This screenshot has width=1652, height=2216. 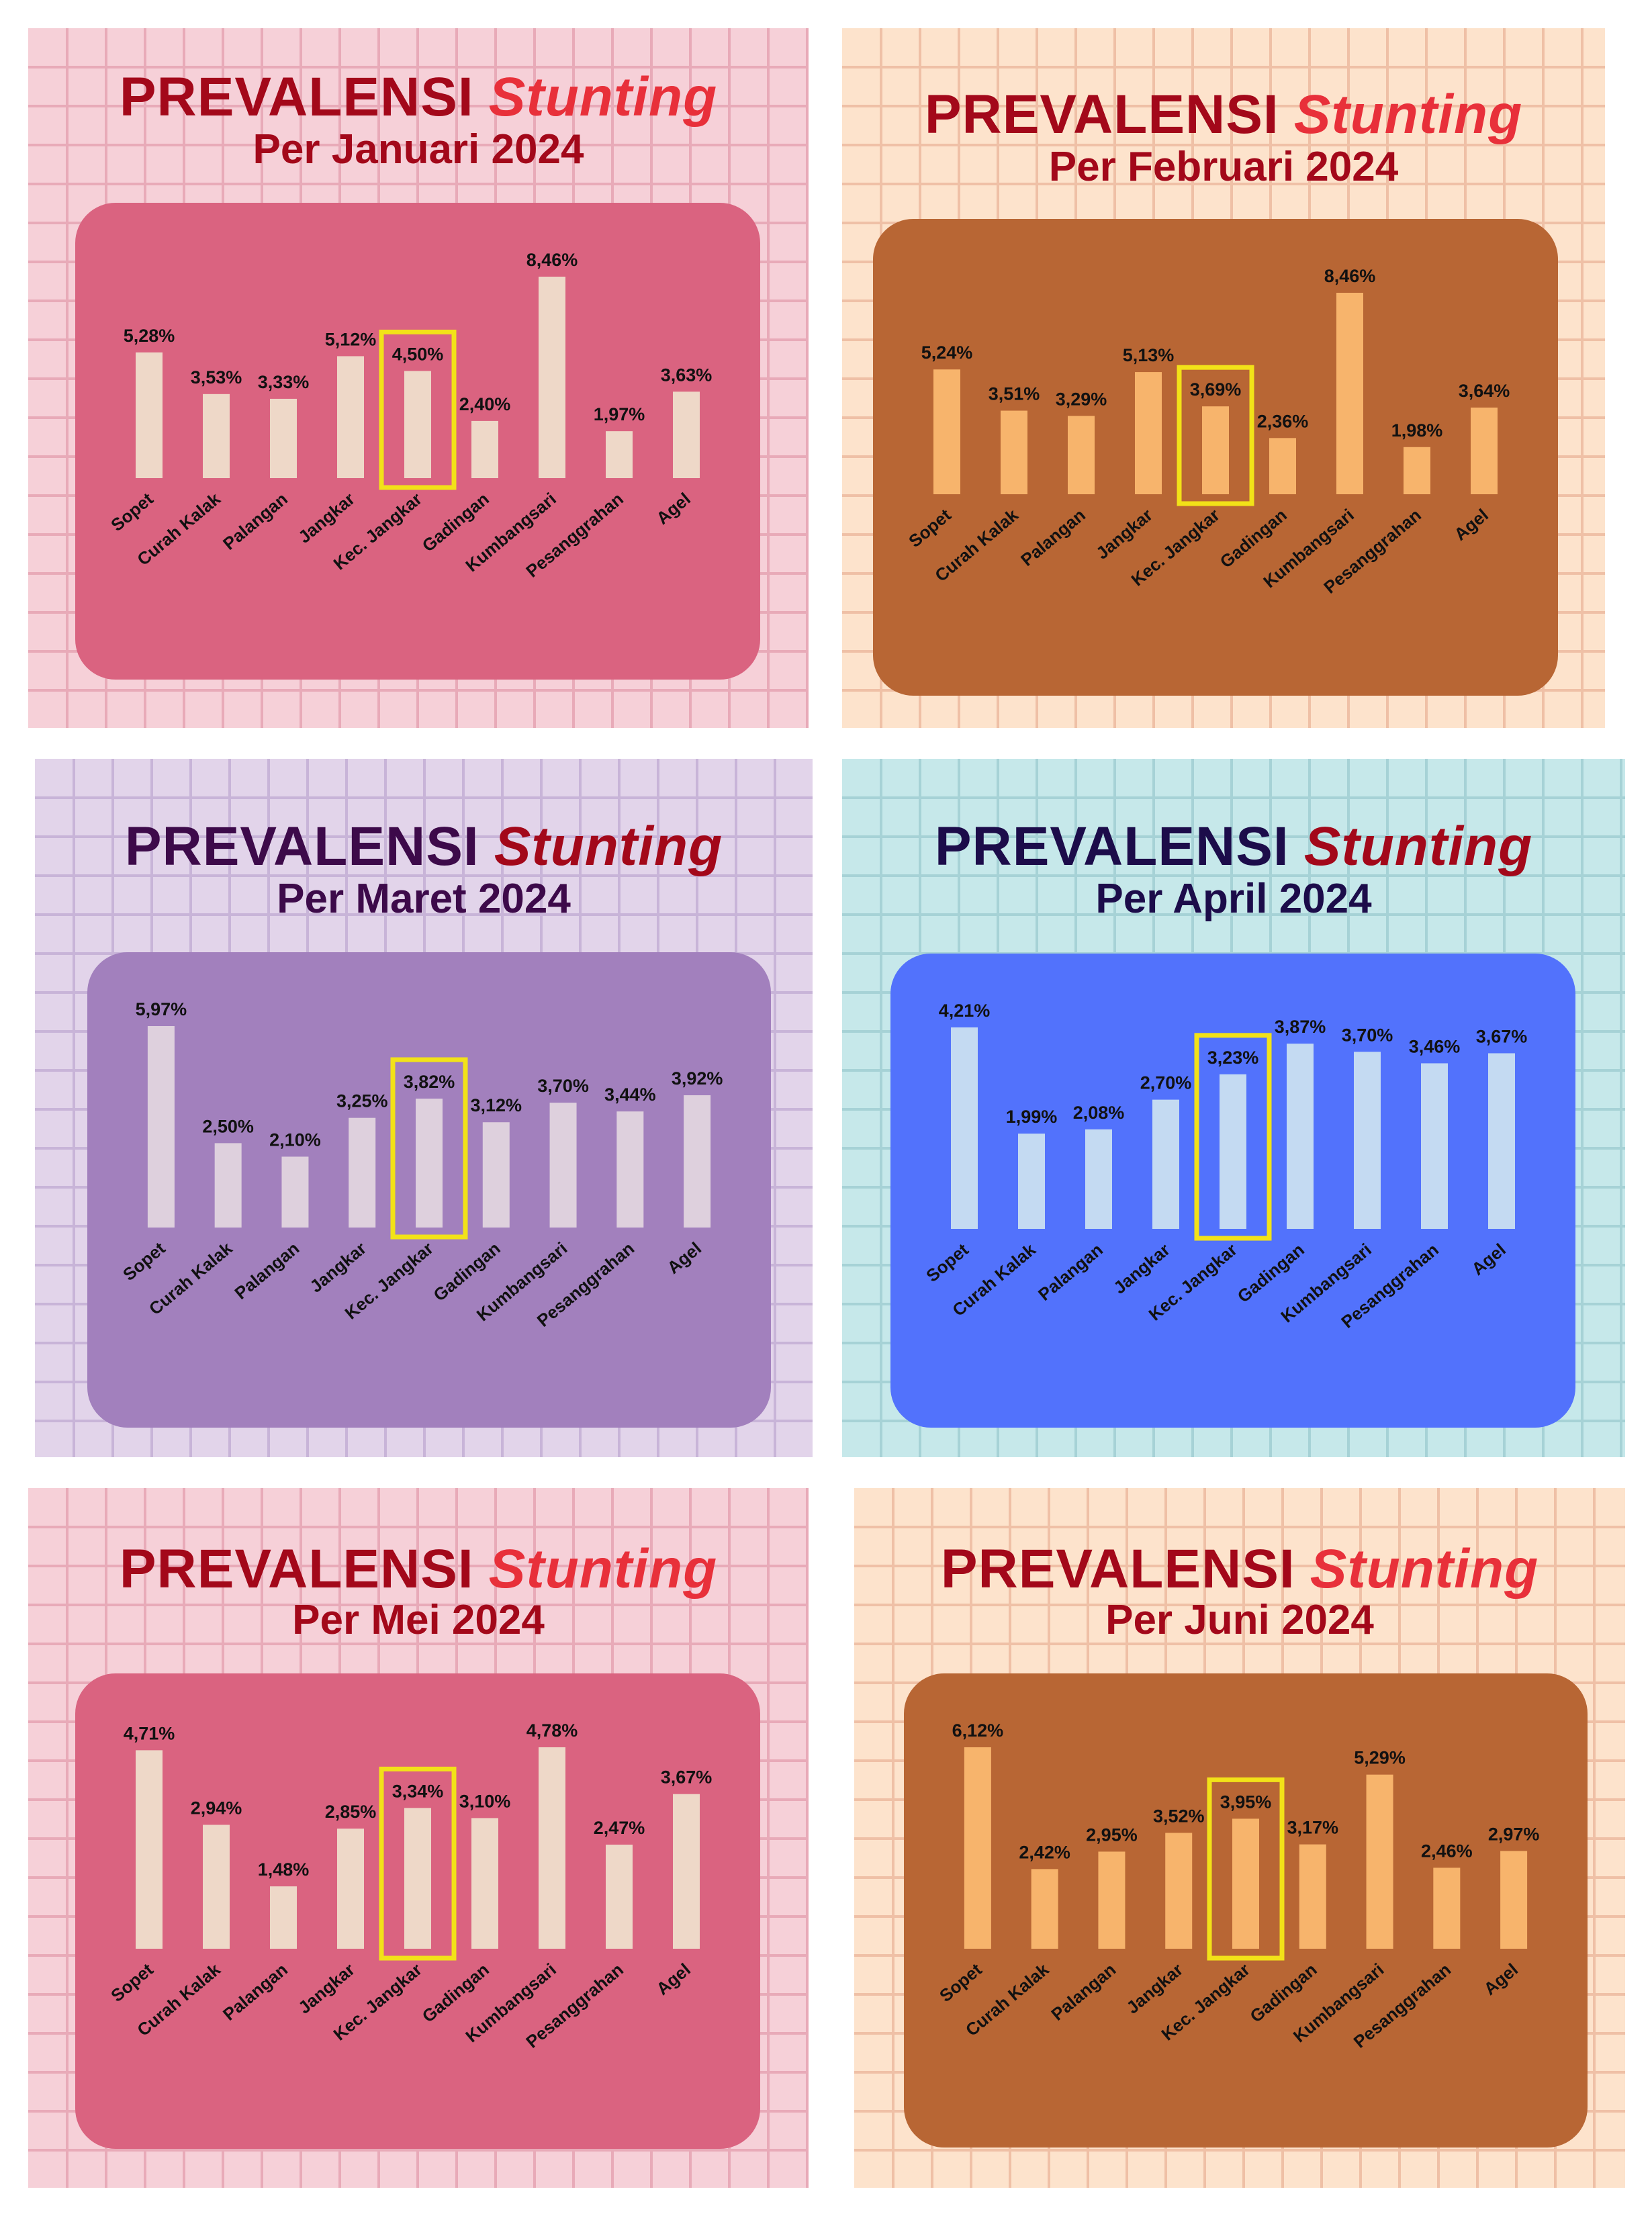 What do you see at coordinates (149, 1733) in the screenshot?
I see `value-label: 4,71%` at bounding box center [149, 1733].